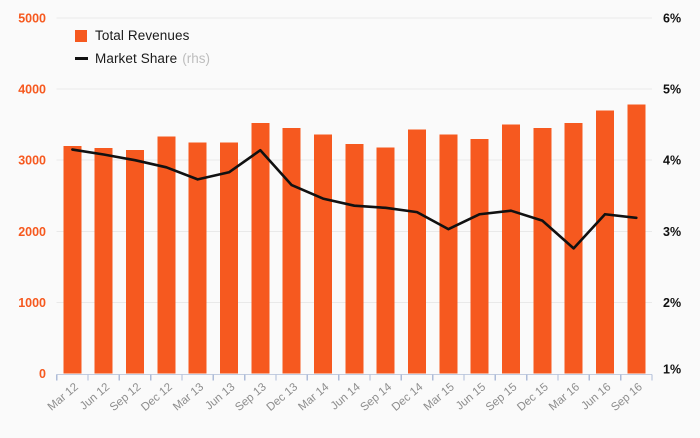 This screenshot has height=438, width=700. I want to click on x-axis-label: Sep 13, so click(251, 397).